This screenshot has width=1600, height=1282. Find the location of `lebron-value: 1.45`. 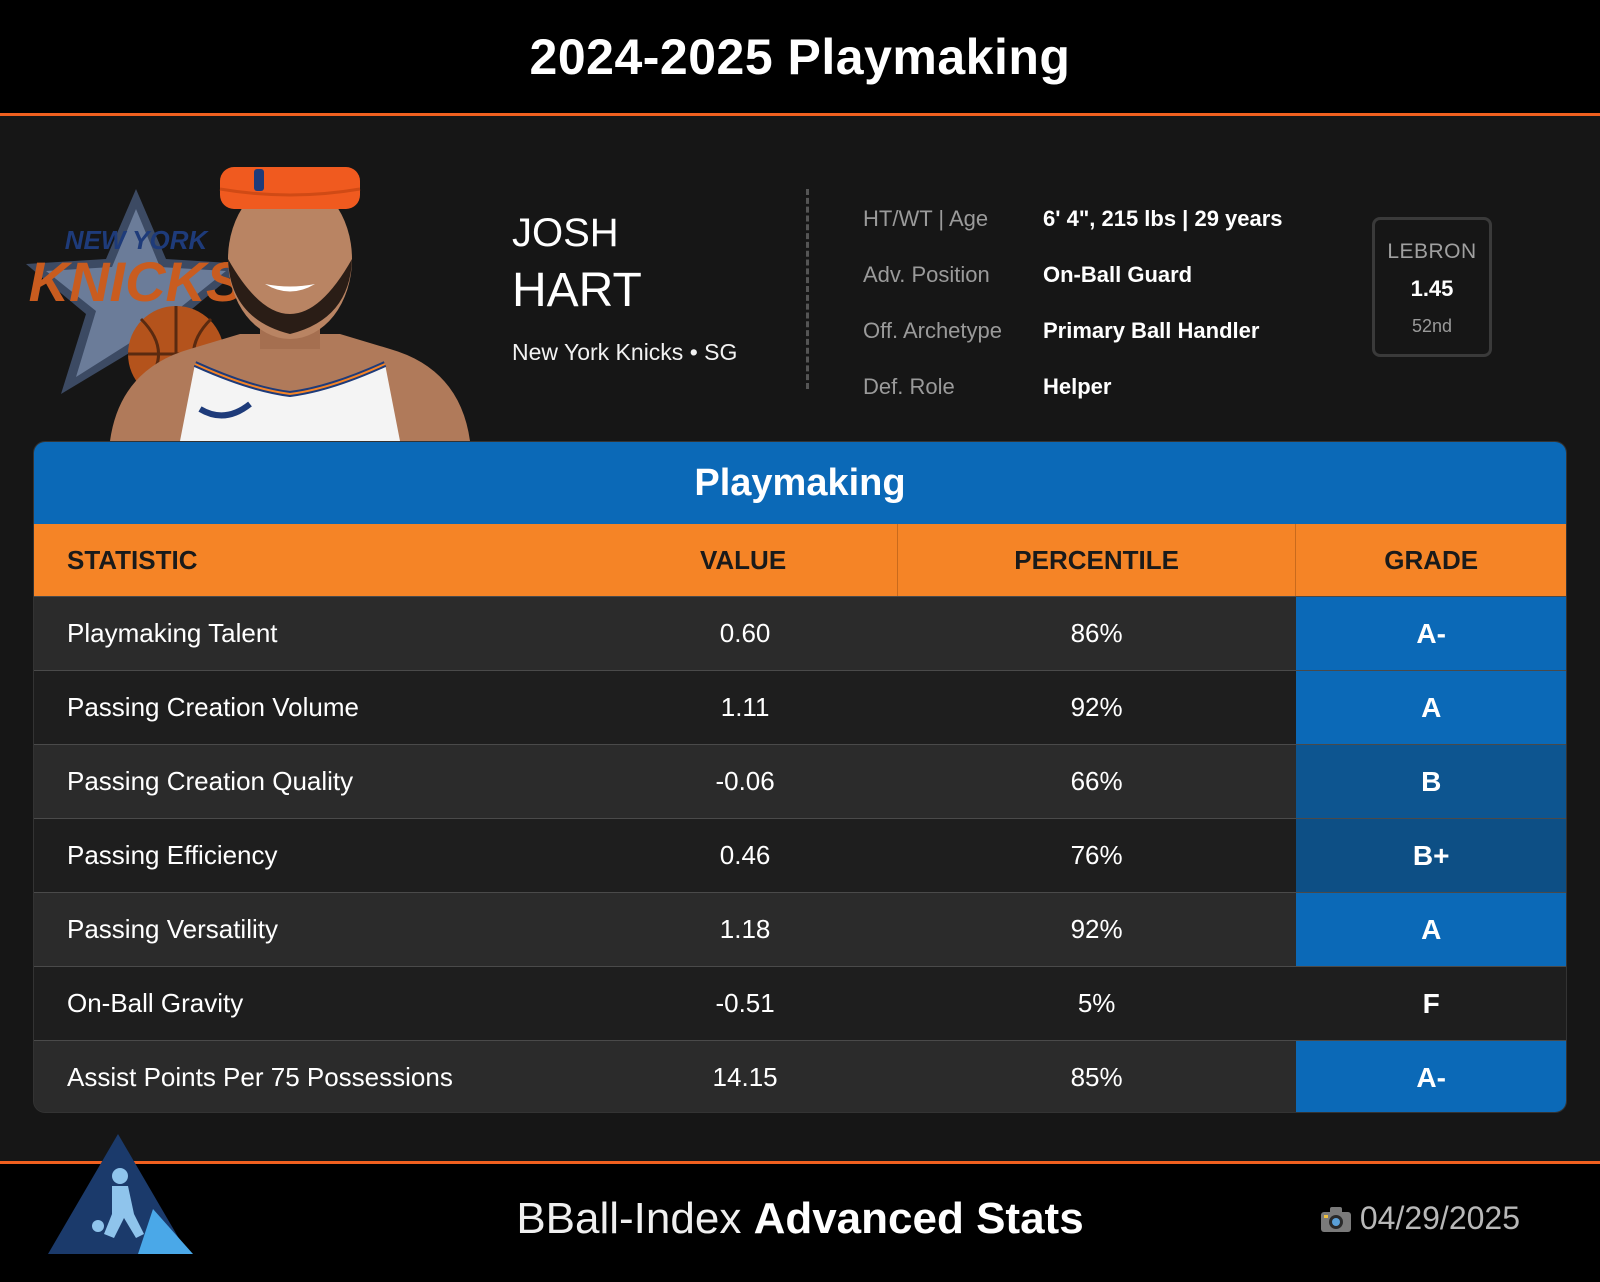

lebron-value: 1.45 is located at coordinates (1432, 288).